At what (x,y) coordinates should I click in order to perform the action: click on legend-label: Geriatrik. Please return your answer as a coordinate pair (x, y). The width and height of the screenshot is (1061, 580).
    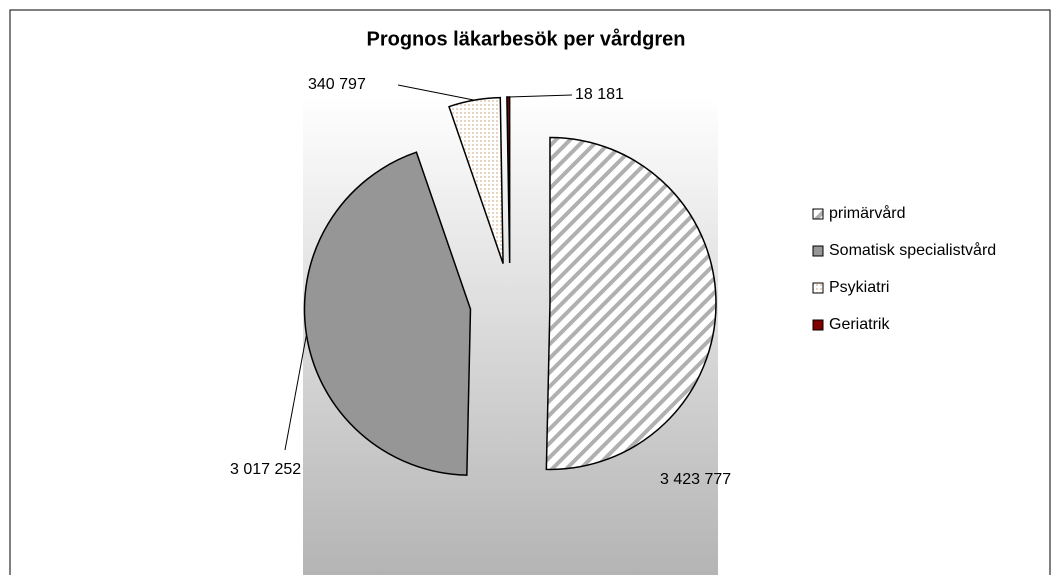
    Looking at the image, I should click on (859, 324).